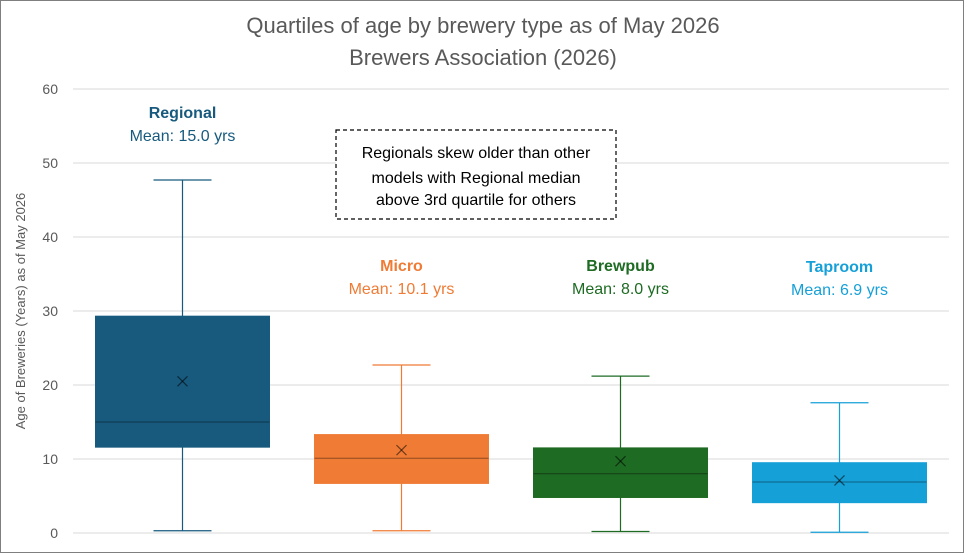 This screenshot has height=553, width=964. I want to click on y-tick-label: 10, so click(50, 459).